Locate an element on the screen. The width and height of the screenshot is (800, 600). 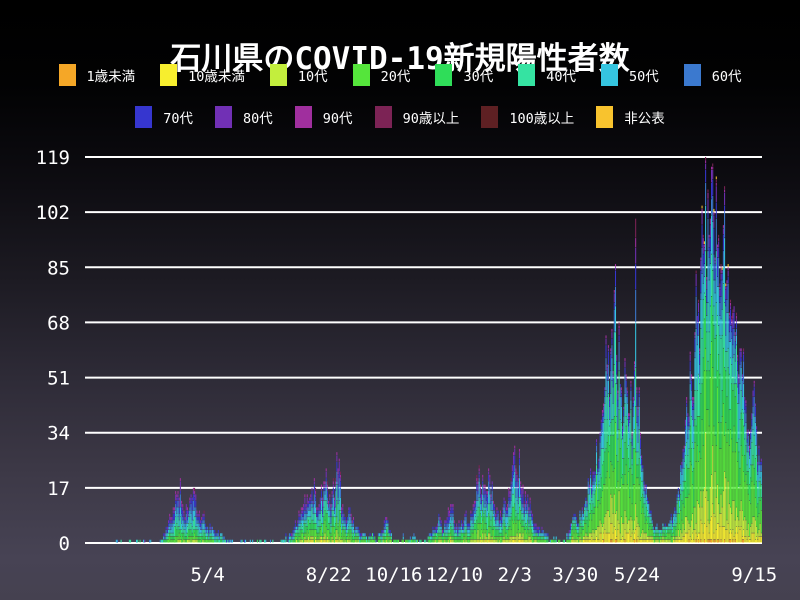
y-tick-label: 68 is located at coordinates (58, 323).